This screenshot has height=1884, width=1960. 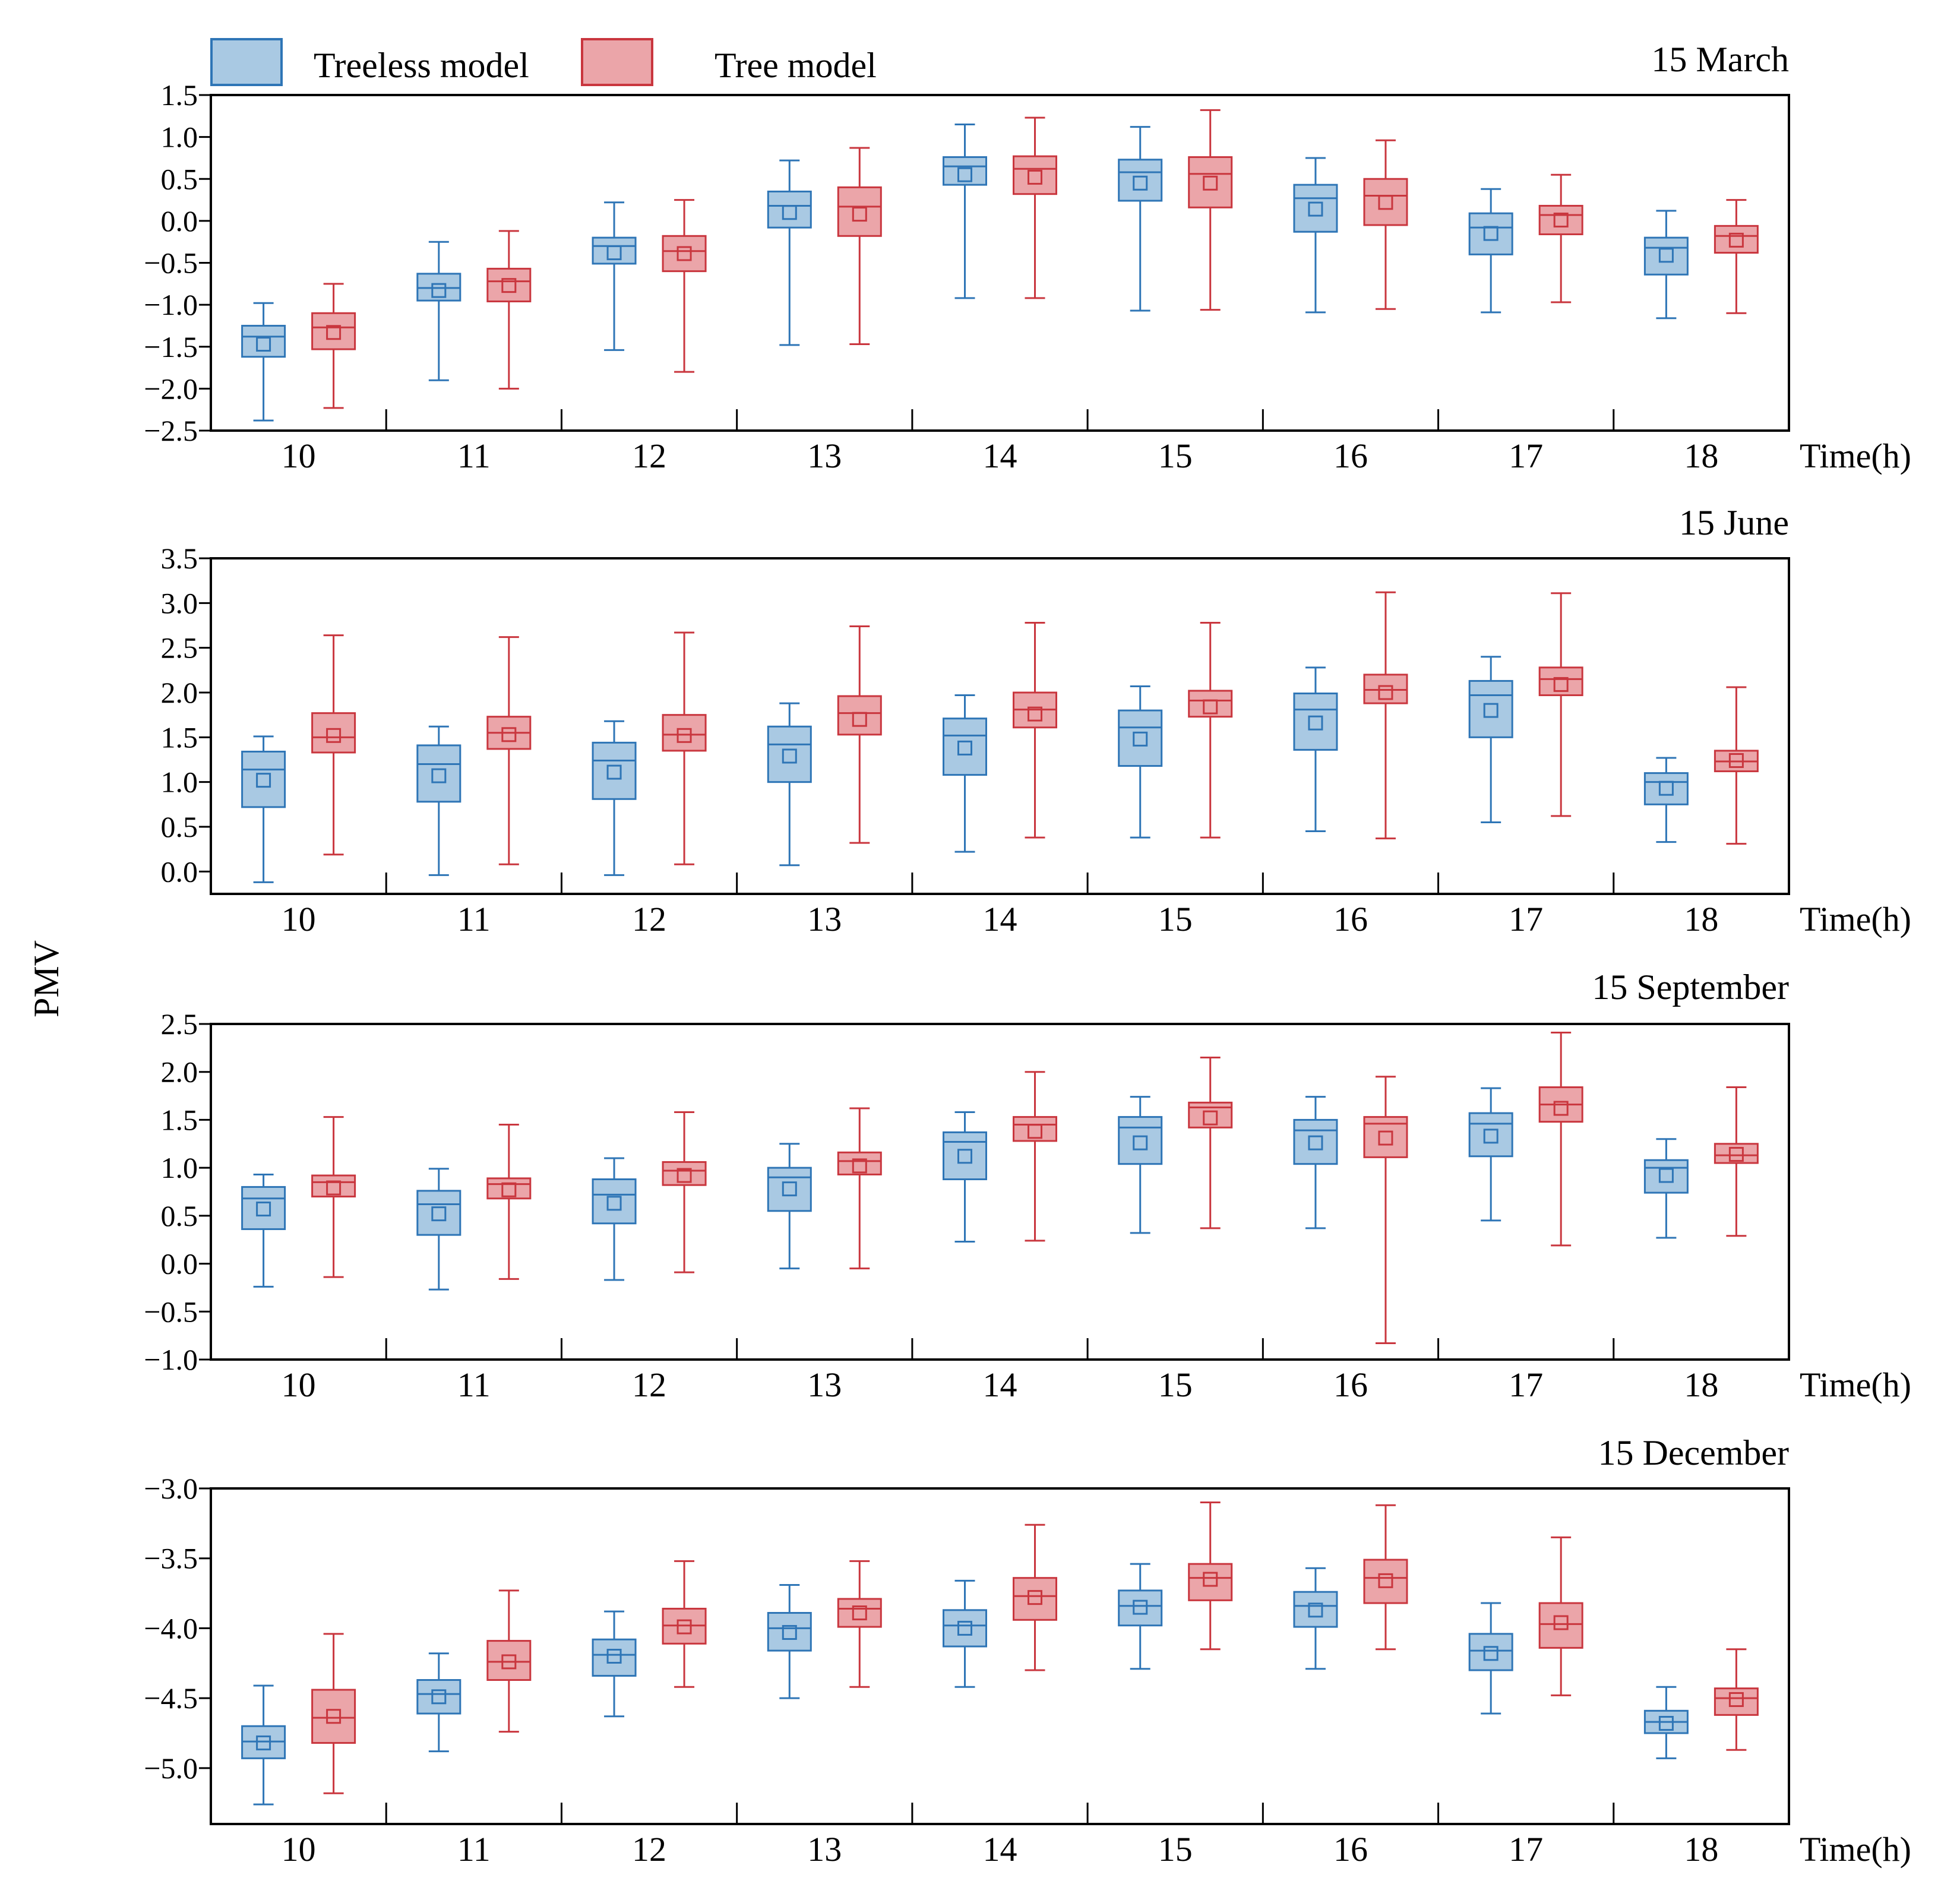 I want to click on x-tick-label: 10, so click(x=299, y=1384).